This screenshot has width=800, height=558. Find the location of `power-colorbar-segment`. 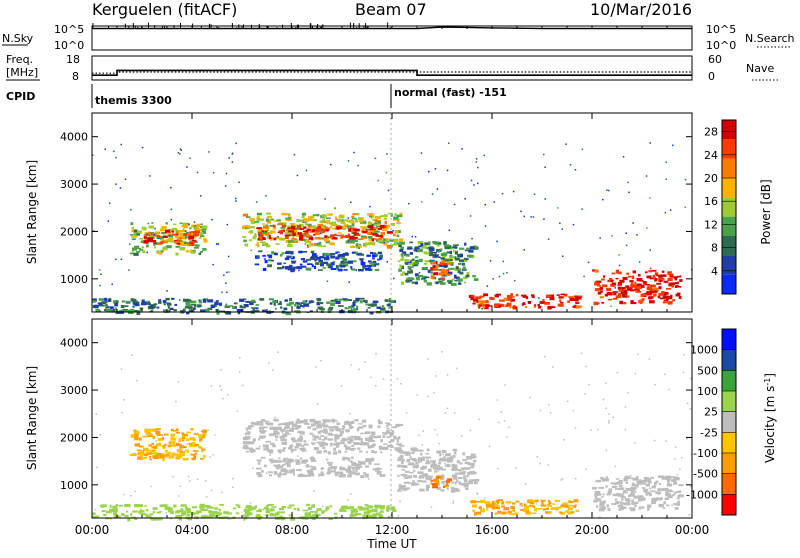

power-colorbar-segment is located at coordinates (729, 226).